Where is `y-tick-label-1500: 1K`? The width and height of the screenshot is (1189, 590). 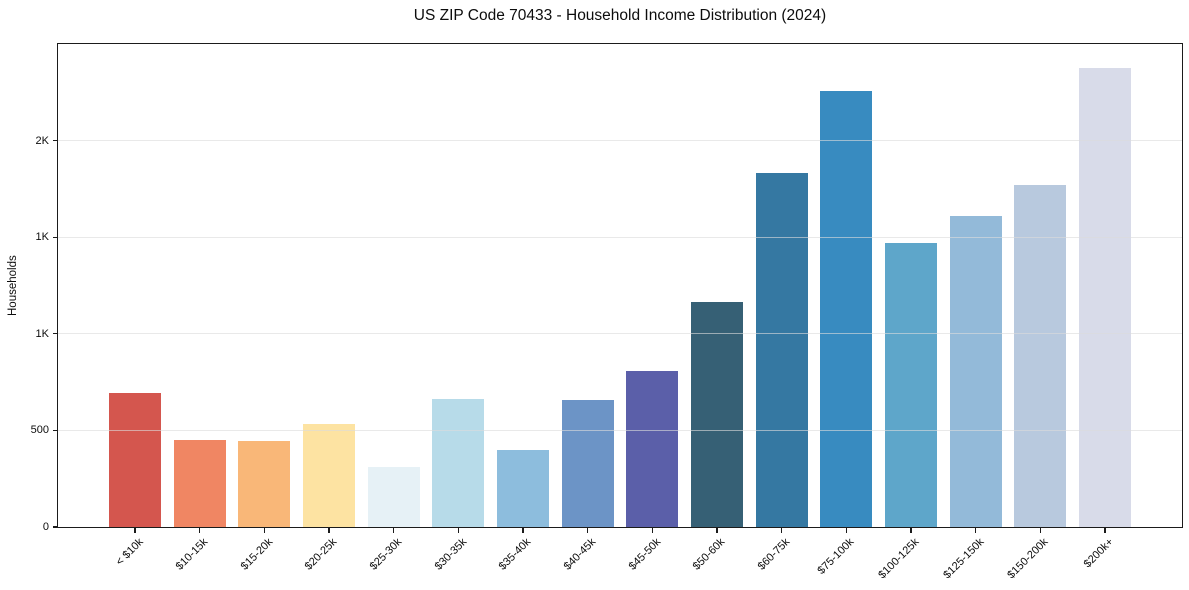
y-tick-label-1500: 1K is located at coordinates (42, 237).